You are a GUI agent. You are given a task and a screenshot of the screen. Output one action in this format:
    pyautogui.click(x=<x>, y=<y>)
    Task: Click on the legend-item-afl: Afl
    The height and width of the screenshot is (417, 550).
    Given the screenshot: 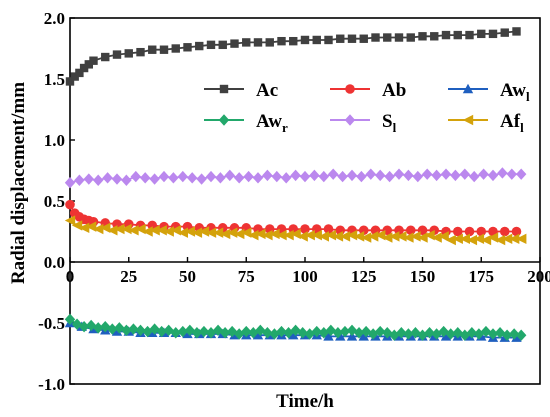 What is the action you would take?
    pyautogui.click(x=486, y=123)
    